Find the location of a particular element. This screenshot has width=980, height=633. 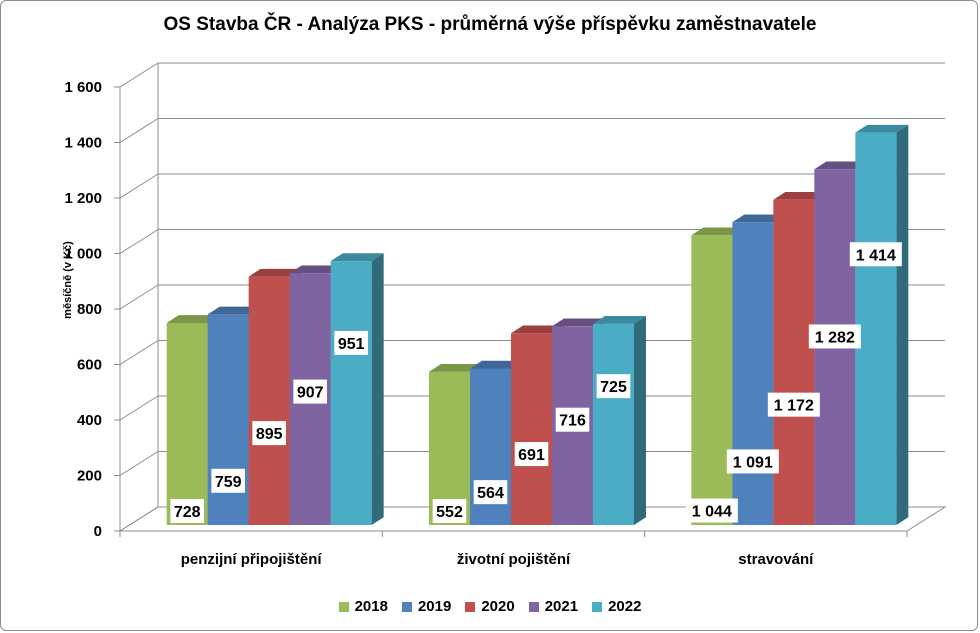

data-label: 895 is located at coordinates (269, 434).